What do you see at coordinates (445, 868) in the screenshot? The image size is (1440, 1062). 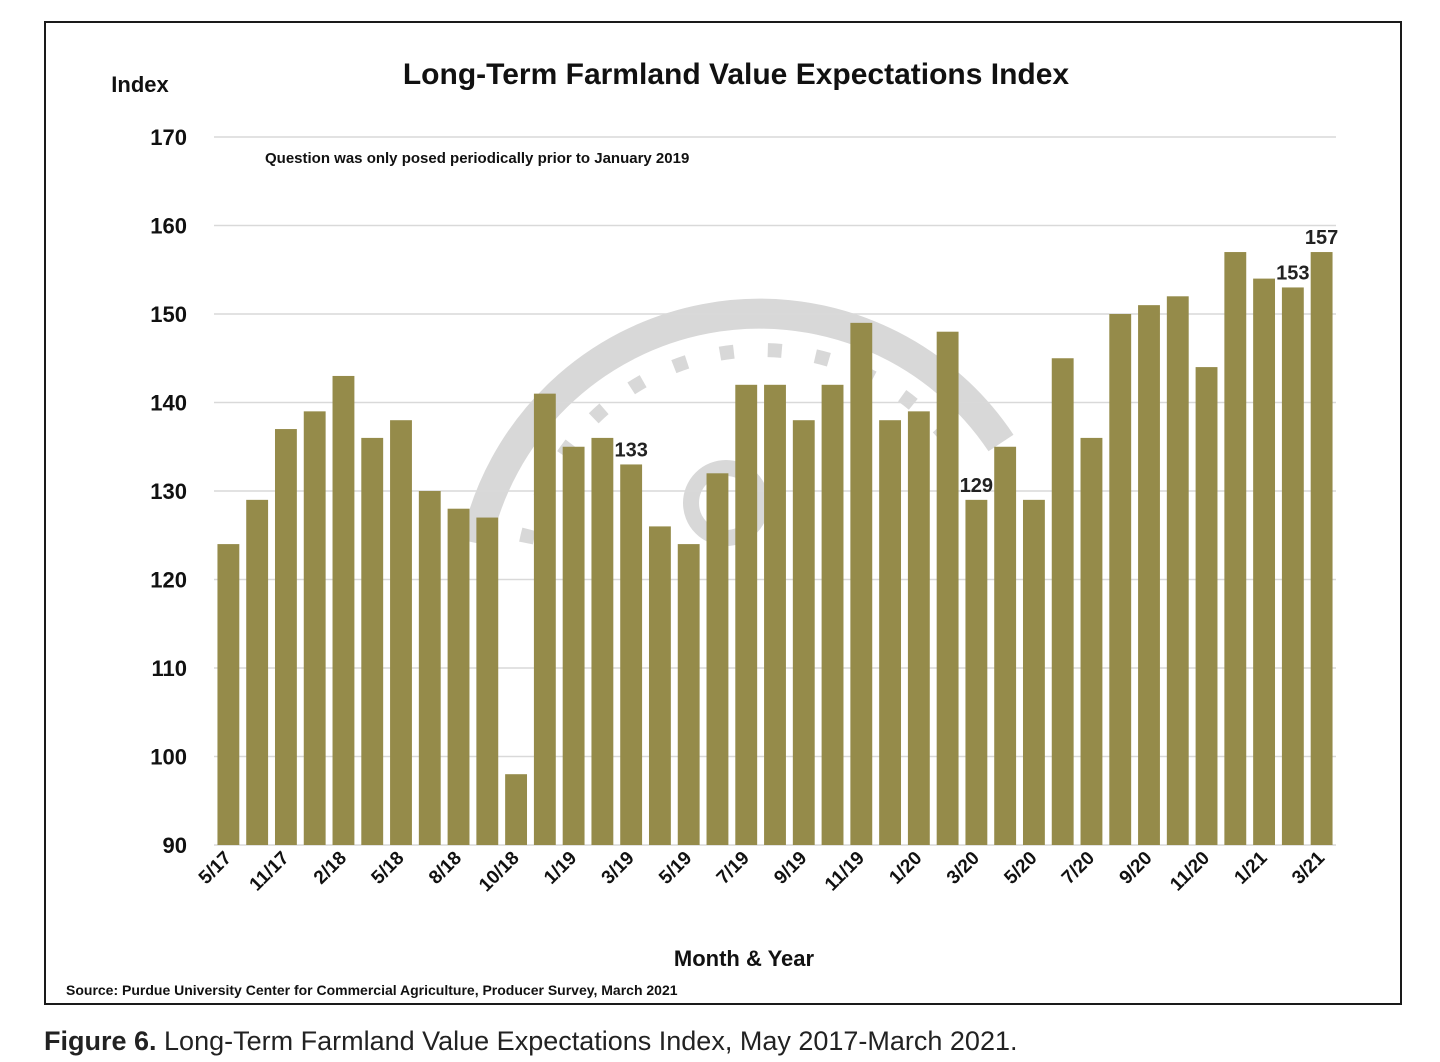 I see `x-tick-label: 8/18` at bounding box center [445, 868].